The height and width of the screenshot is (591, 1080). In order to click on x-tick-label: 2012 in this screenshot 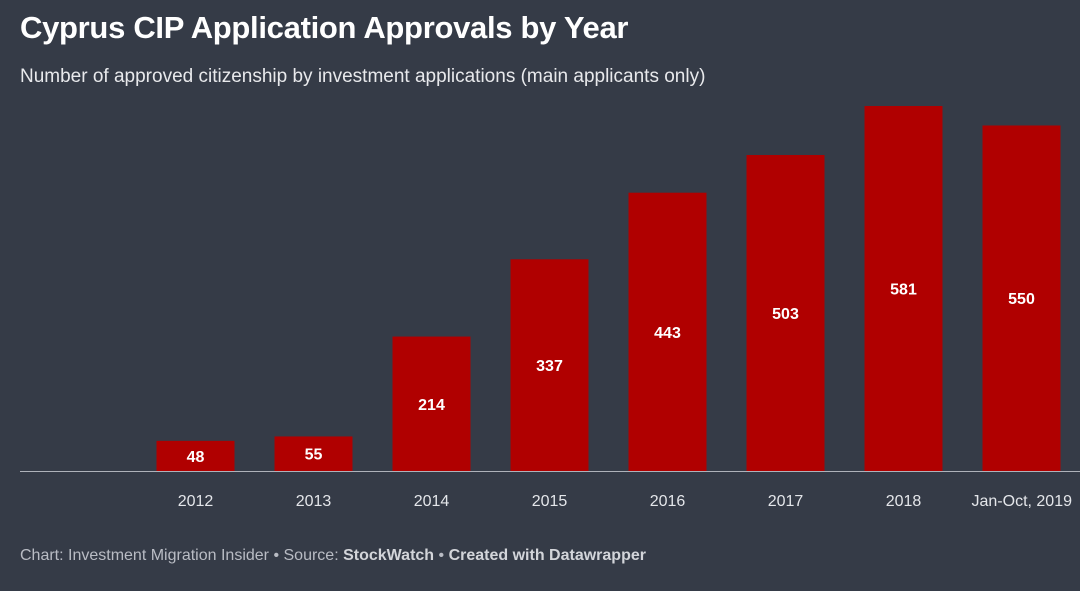, I will do `click(196, 501)`.